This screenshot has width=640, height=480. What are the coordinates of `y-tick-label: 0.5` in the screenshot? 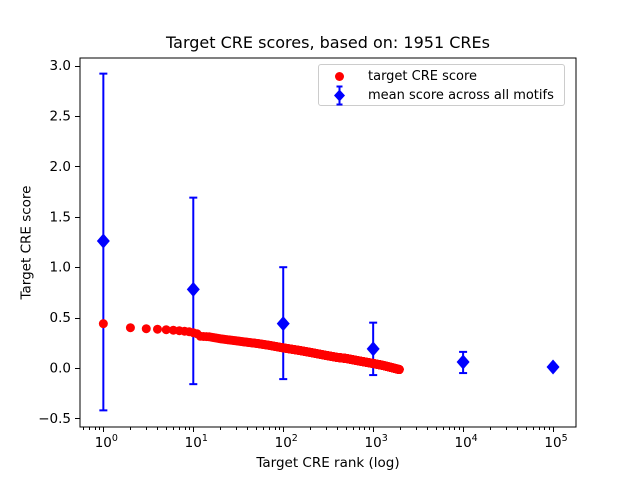 It's located at (60, 318).